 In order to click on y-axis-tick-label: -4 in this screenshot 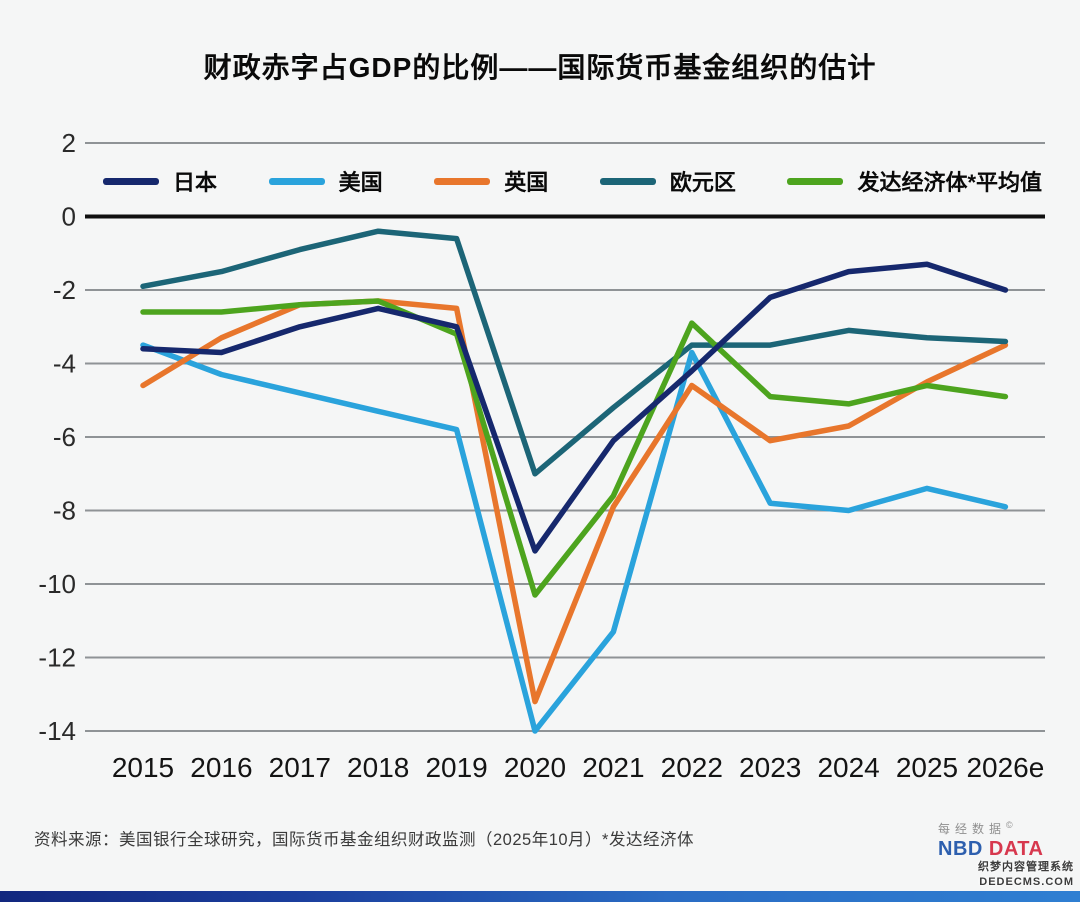, I will do `click(64, 364)`.